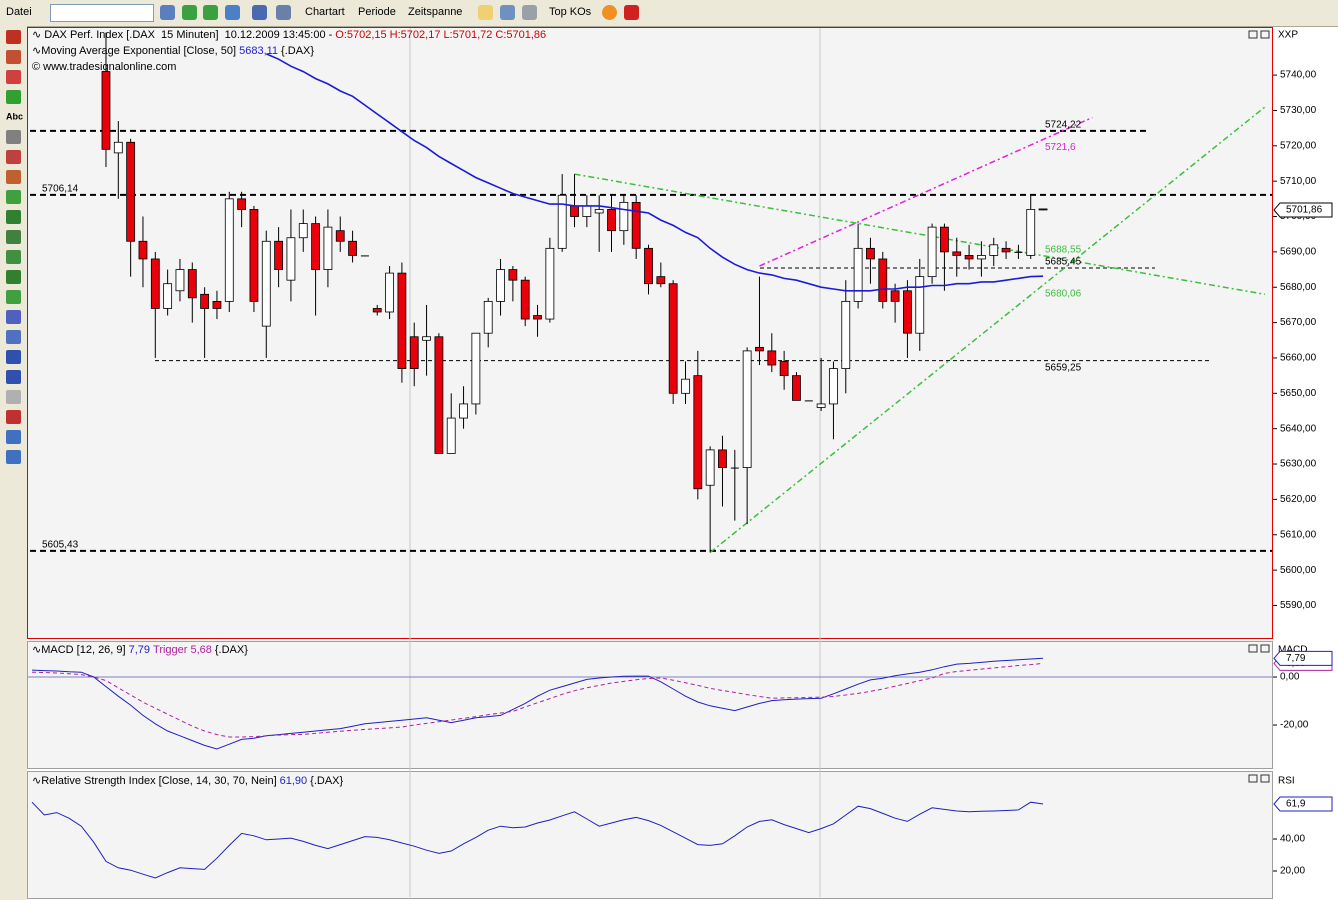 The image size is (1338, 900). Describe the element at coordinates (520, 35) in the screenshot. I see `ohlc: C:5701,86` at that location.